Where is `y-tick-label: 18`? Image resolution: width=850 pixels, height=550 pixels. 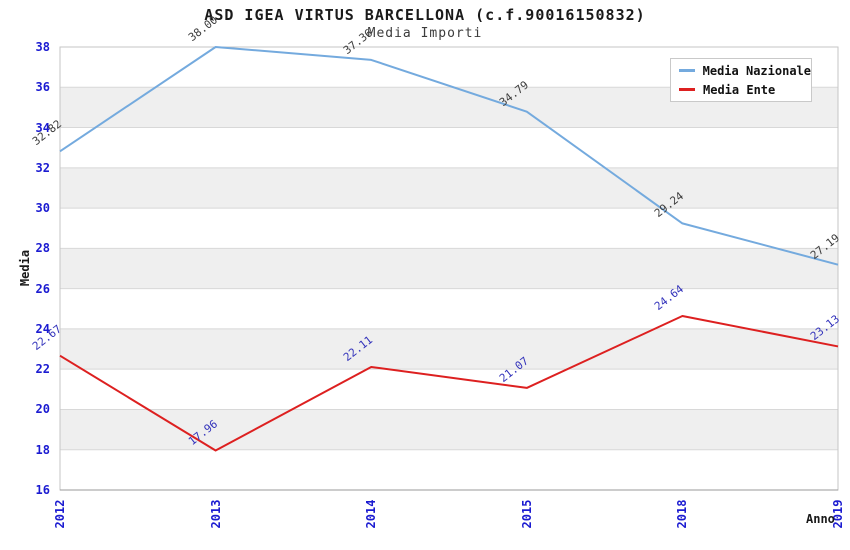
y-tick-label: 18 is located at coordinates (42, 449).